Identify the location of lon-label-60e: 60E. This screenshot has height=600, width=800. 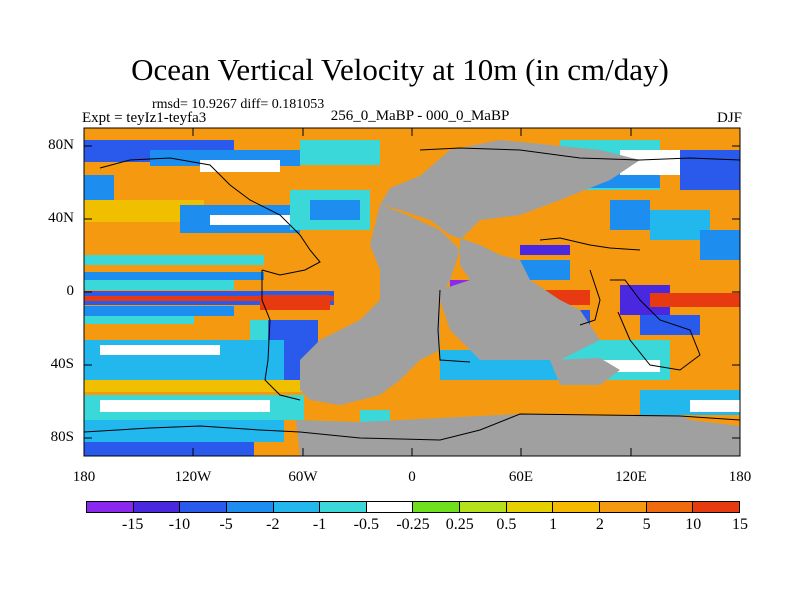
(521, 477).